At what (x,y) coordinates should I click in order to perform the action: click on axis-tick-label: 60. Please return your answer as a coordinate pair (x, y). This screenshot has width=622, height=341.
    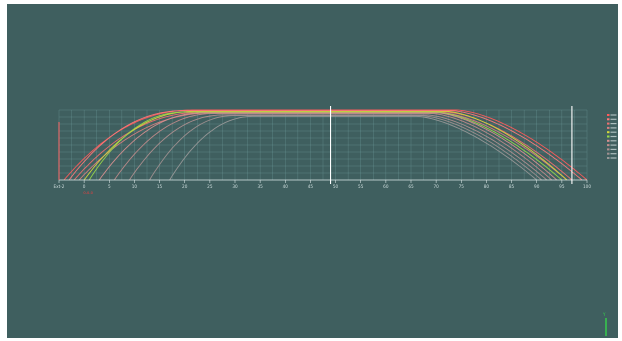
    Looking at the image, I should click on (386, 186).